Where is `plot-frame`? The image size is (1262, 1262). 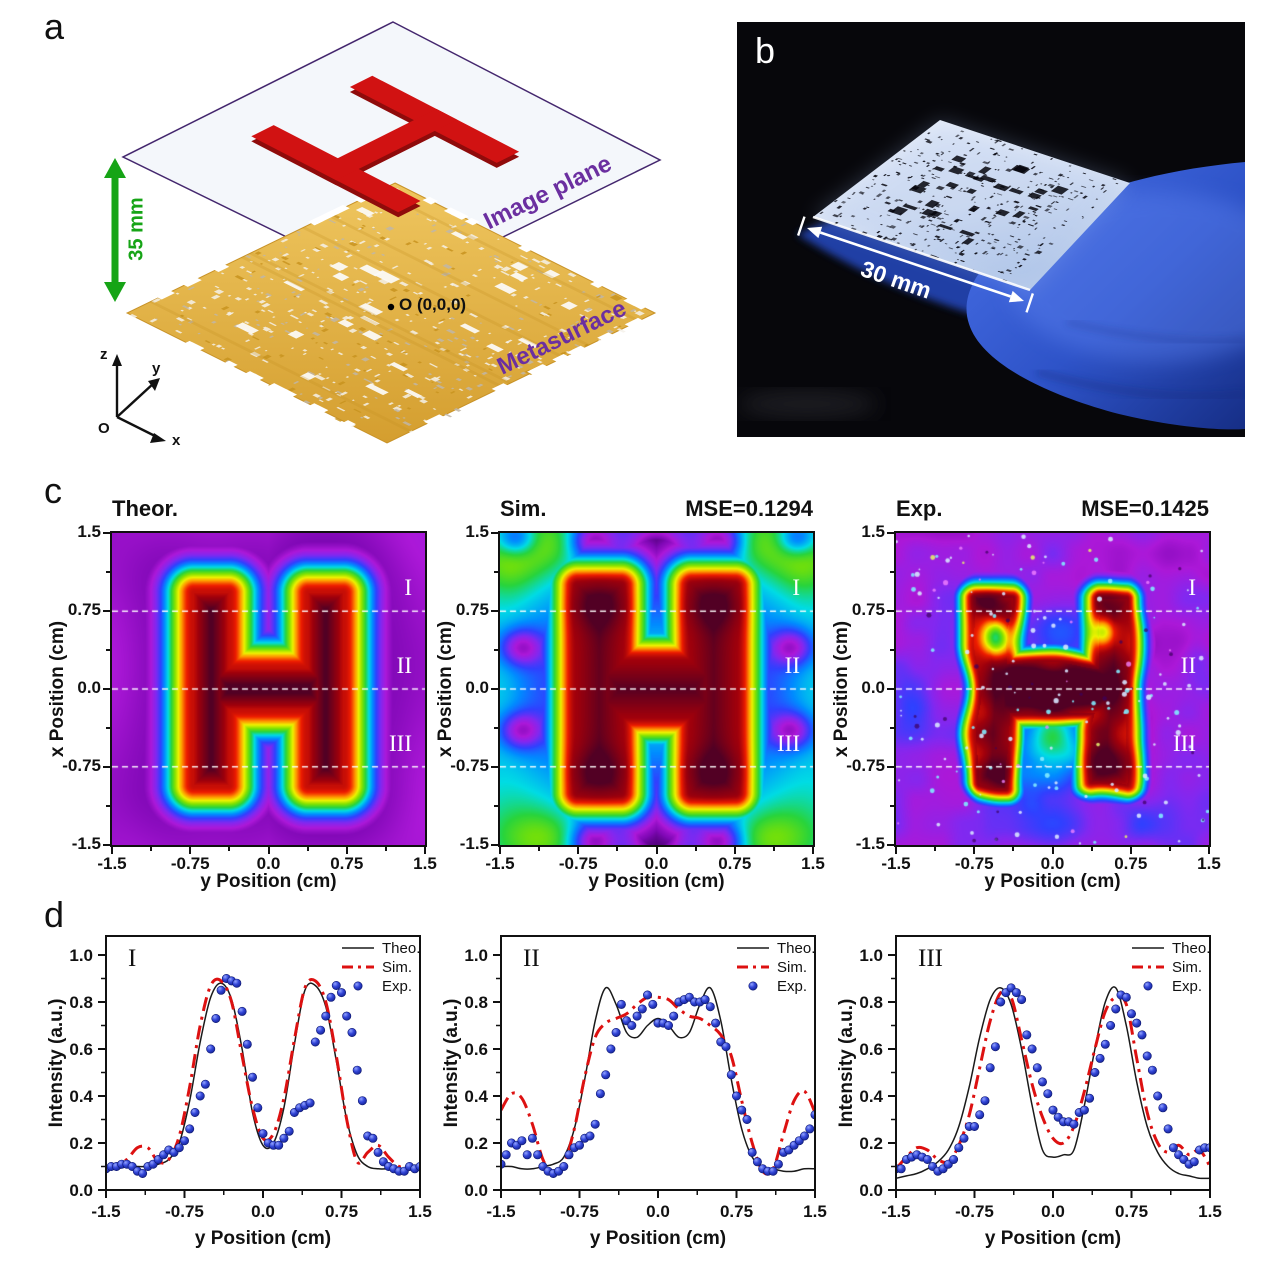 plot-frame is located at coordinates (263, 1063).